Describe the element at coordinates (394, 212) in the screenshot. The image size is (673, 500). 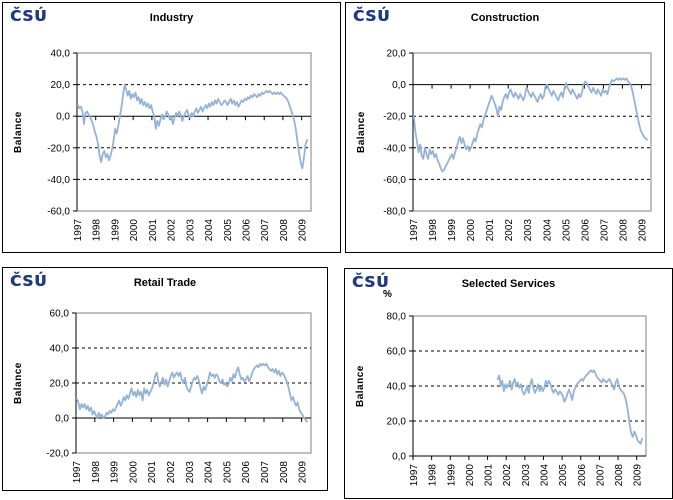
I see `svg-text: -80,0` at that location.